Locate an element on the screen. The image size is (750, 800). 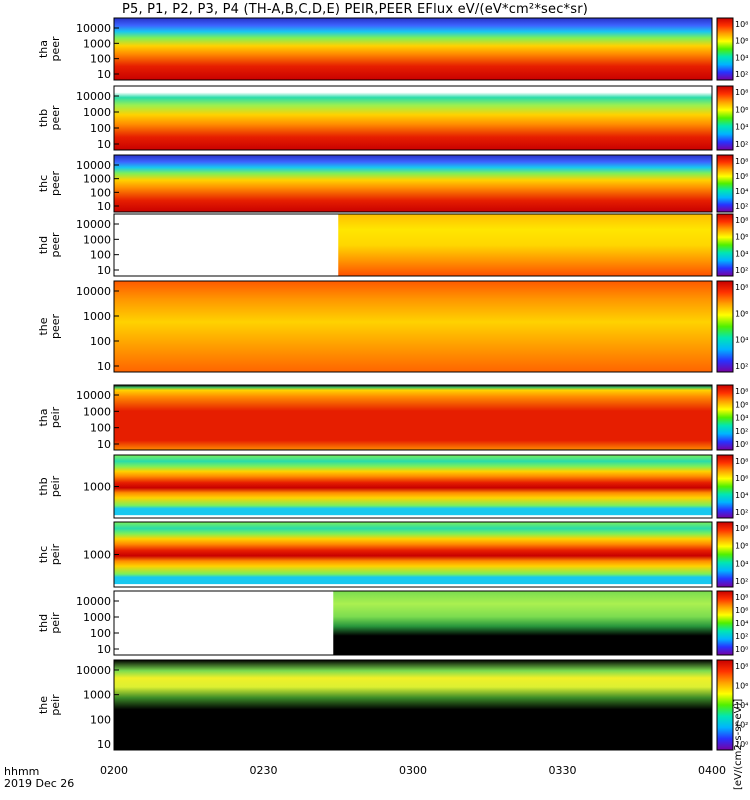
panel-9-colorbar-label: 10⁰ is located at coordinates (741, 744).